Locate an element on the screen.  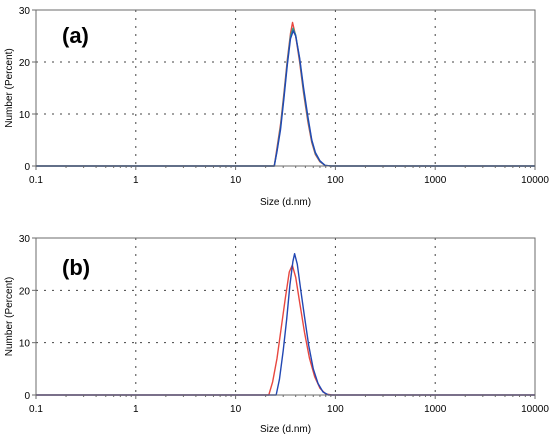
panel-label: (b) is located at coordinates (76, 267).